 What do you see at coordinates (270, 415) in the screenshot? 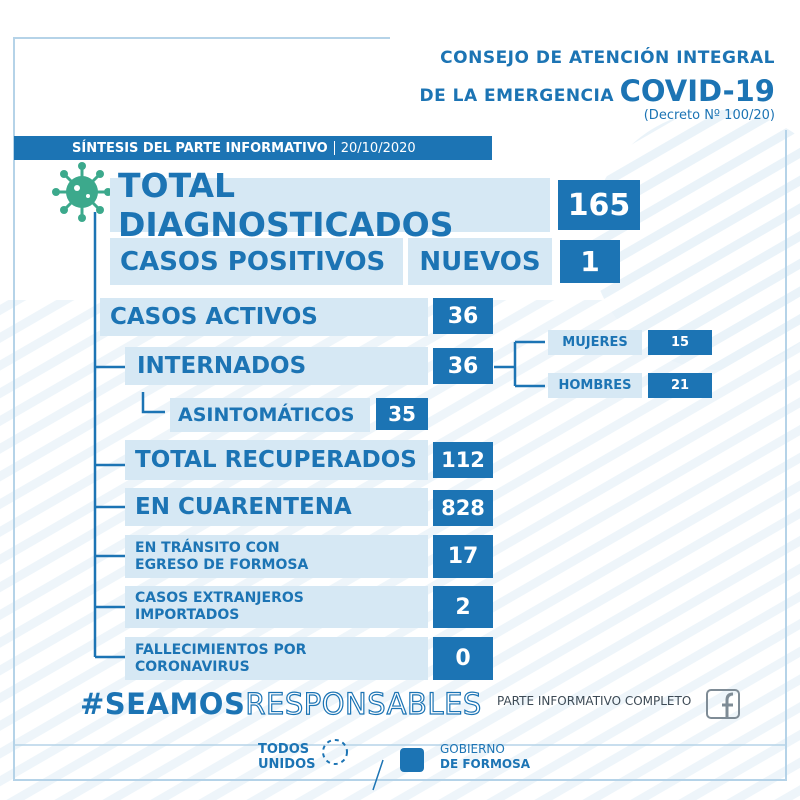
I see `label: ASINTOMÁTICOS` at bounding box center [270, 415].